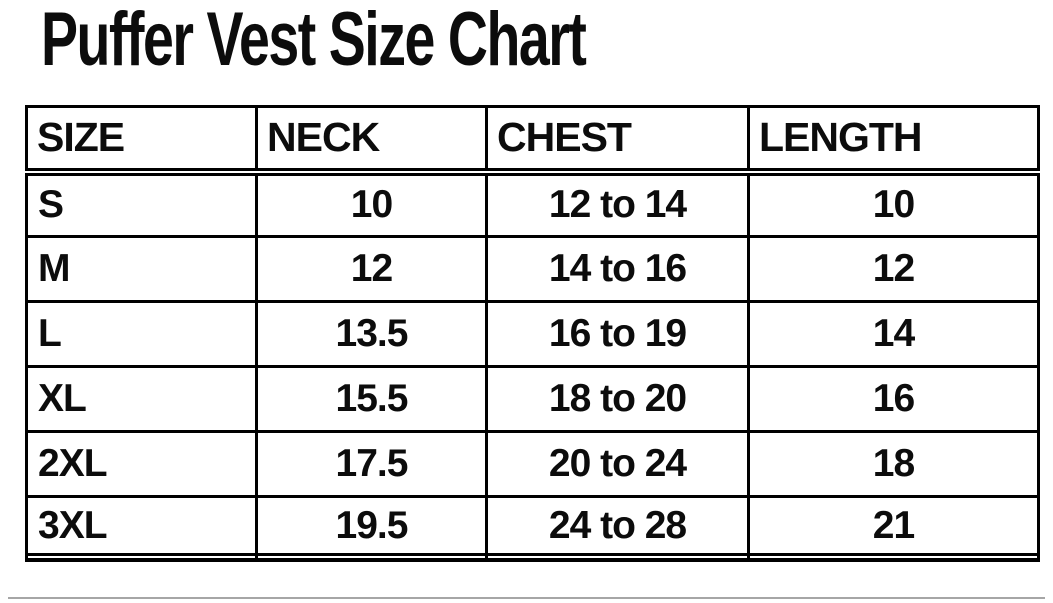 This screenshot has width=1053, height=603. I want to click on size-cell: XL, so click(141, 399).